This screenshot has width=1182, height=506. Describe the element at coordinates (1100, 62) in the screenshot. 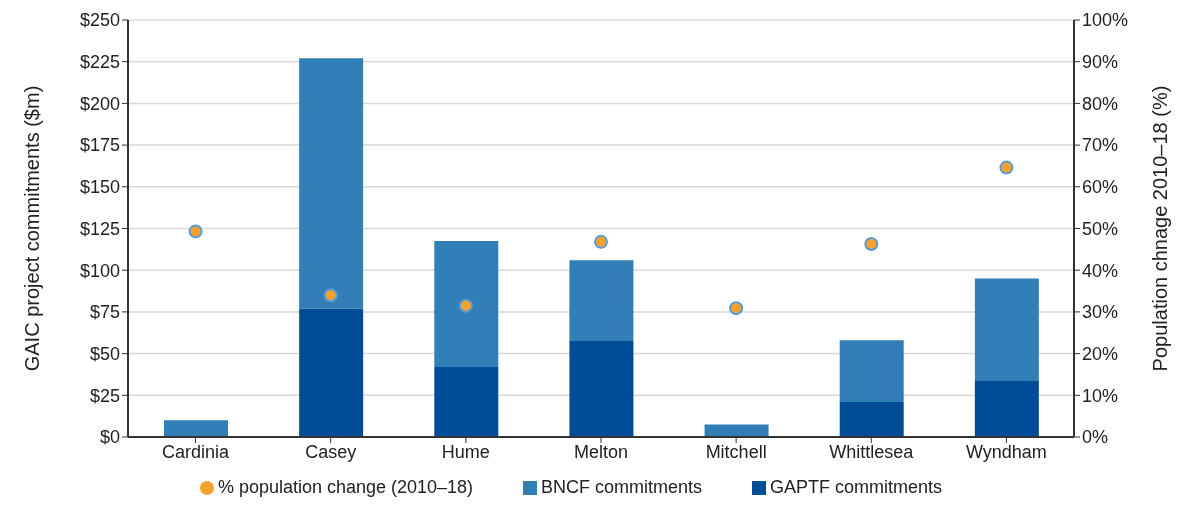

I see `y2-tick-label: 90%` at that location.